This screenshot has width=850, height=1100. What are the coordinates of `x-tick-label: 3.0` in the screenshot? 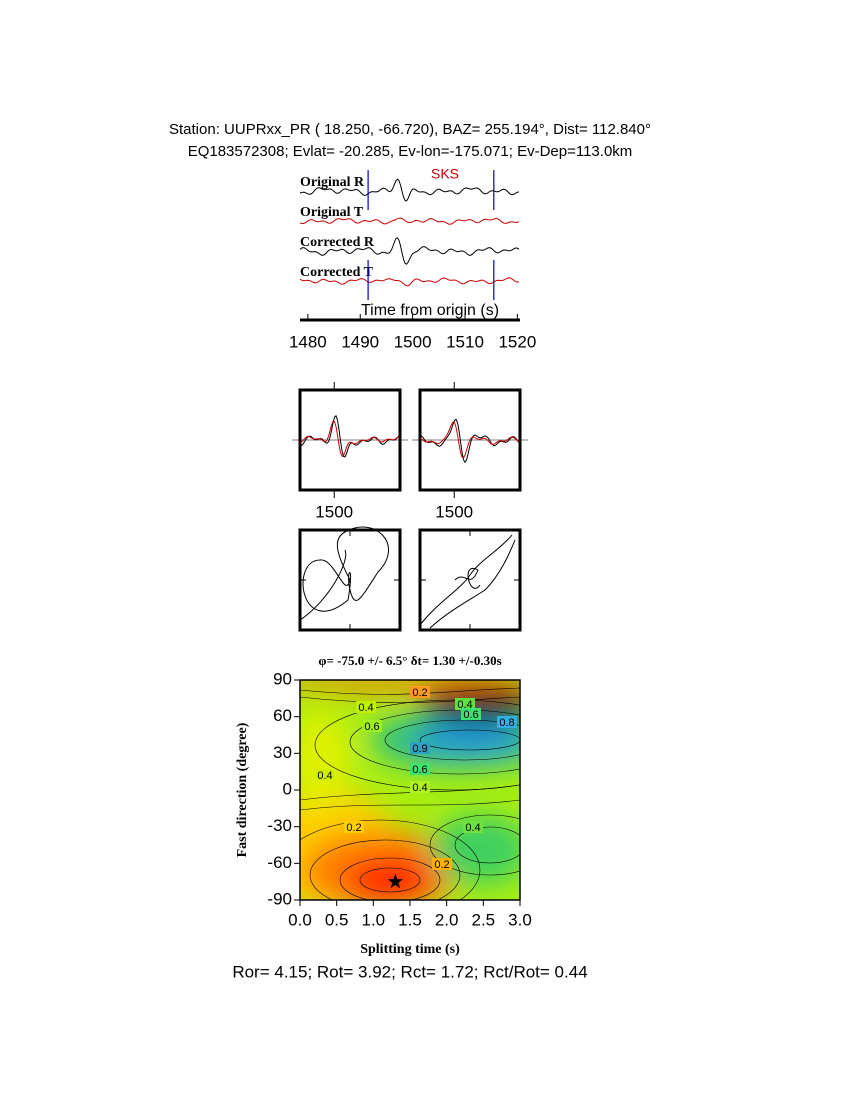 It's located at (520, 919).